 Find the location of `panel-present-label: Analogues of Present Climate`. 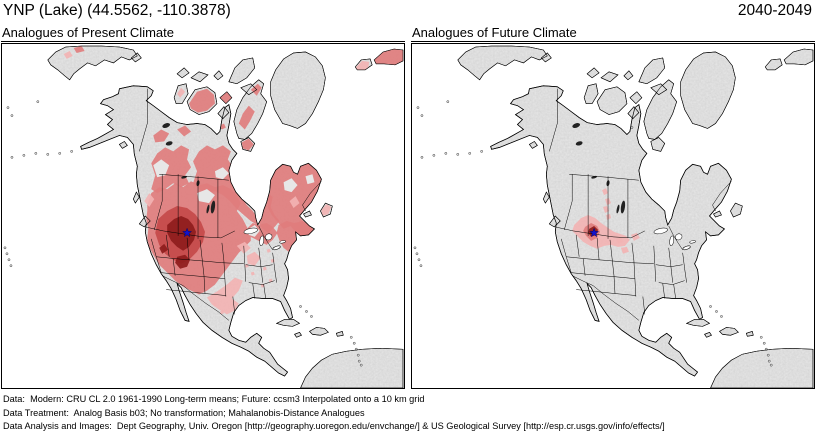

panel-present-label: Analogues of Present Climate is located at coordinates (203, 34).